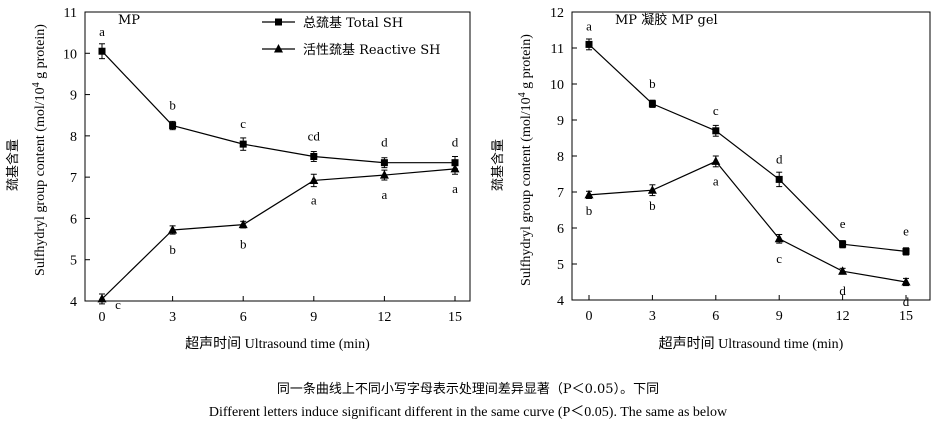 Image resolution: width=936 pixels, height=424 pixels. I want to click on chart-title: MP 凝胶 MP gel, so click(666, 20).